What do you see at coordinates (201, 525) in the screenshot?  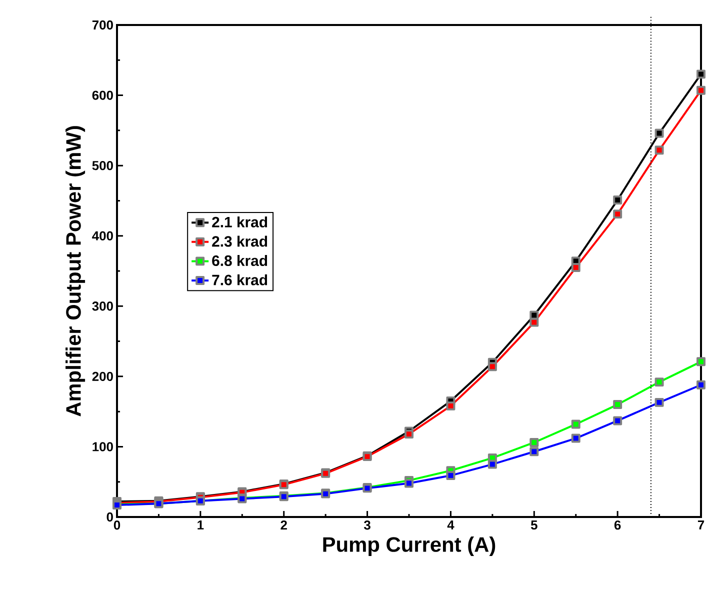 I see `x-tick-label: 1` at bounding box center [201, 525].